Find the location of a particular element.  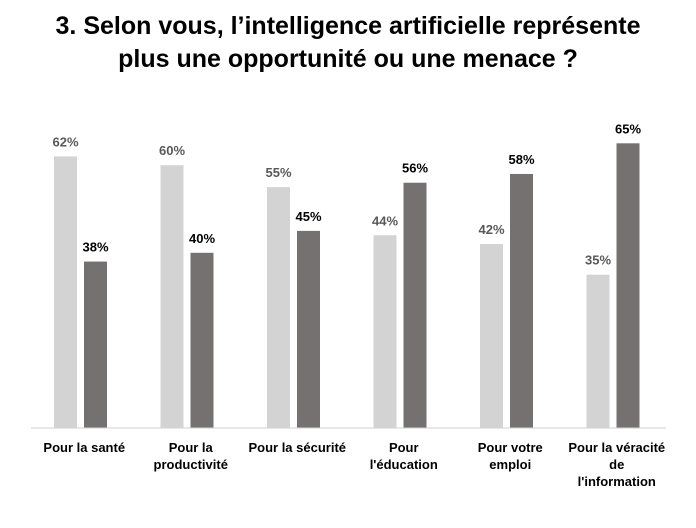

category-label-c6-line2: de is located at coordinates (616, 464).